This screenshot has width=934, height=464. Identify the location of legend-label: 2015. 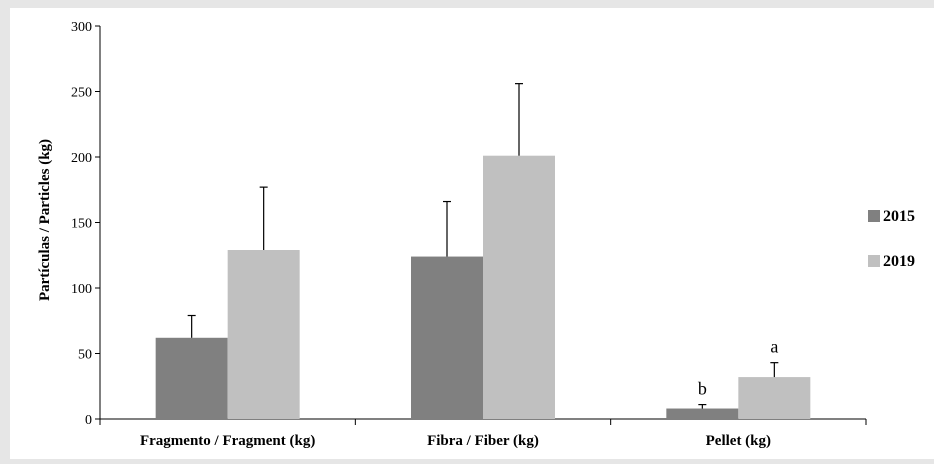
(899, 216).